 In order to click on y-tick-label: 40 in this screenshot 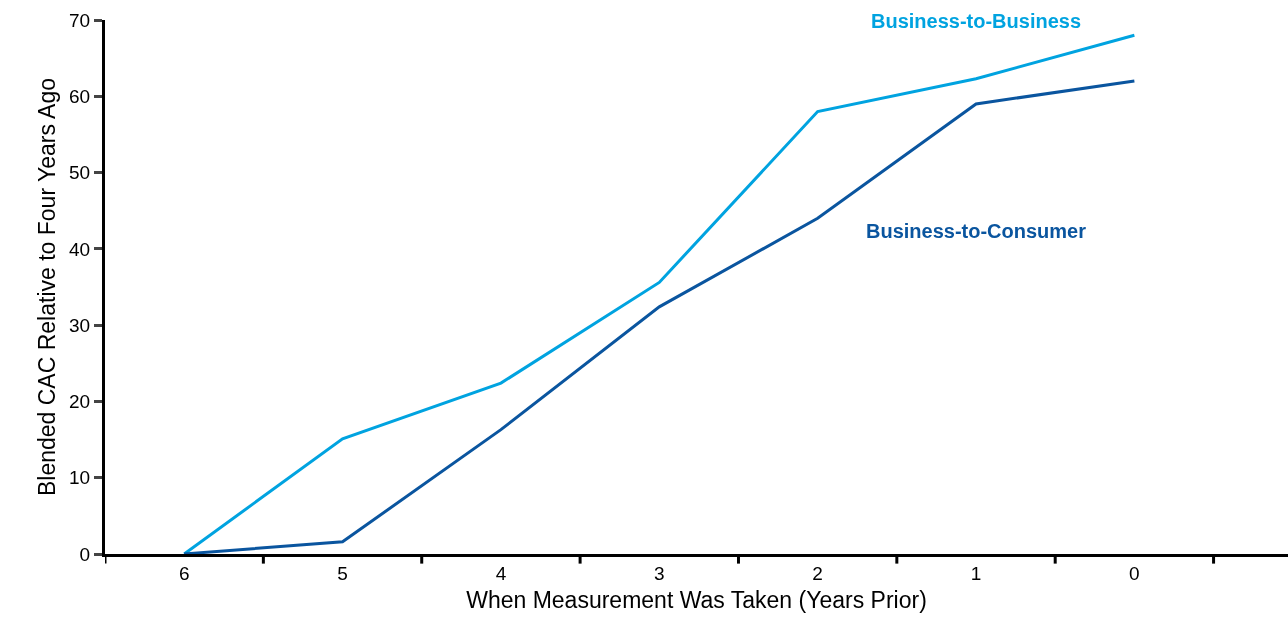, I will do `click(80, 249)`.